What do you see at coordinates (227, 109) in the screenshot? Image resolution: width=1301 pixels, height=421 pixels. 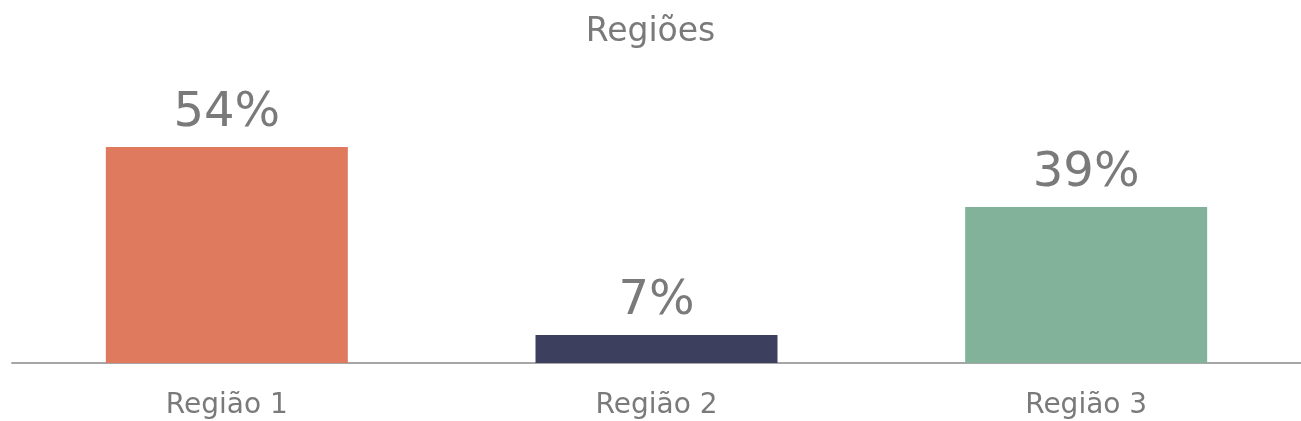 I see `data-label: 54%` at bounding box center [227, 109].